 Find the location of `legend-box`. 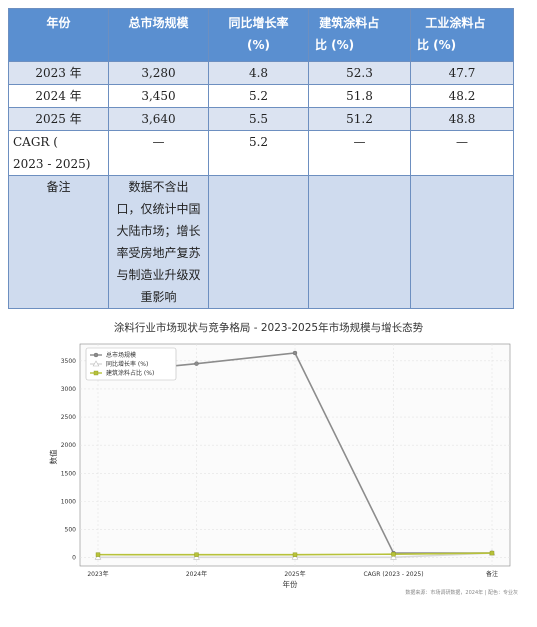

legend-box is located at coordinates (131, 364).